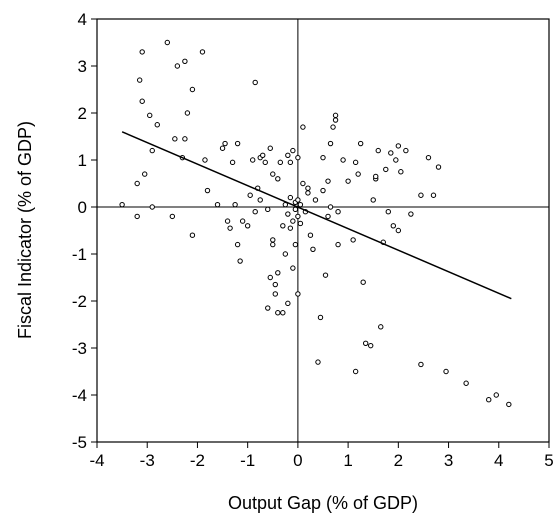 Image resolution: width=560 pixels, height=526 pixels. I want to click on y-tick-label: 2, so click(82, 113).